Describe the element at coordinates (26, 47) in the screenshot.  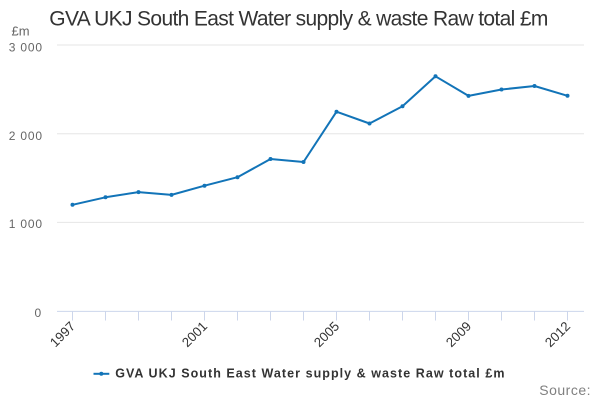
I see `svg-text: 3 000` at that location.